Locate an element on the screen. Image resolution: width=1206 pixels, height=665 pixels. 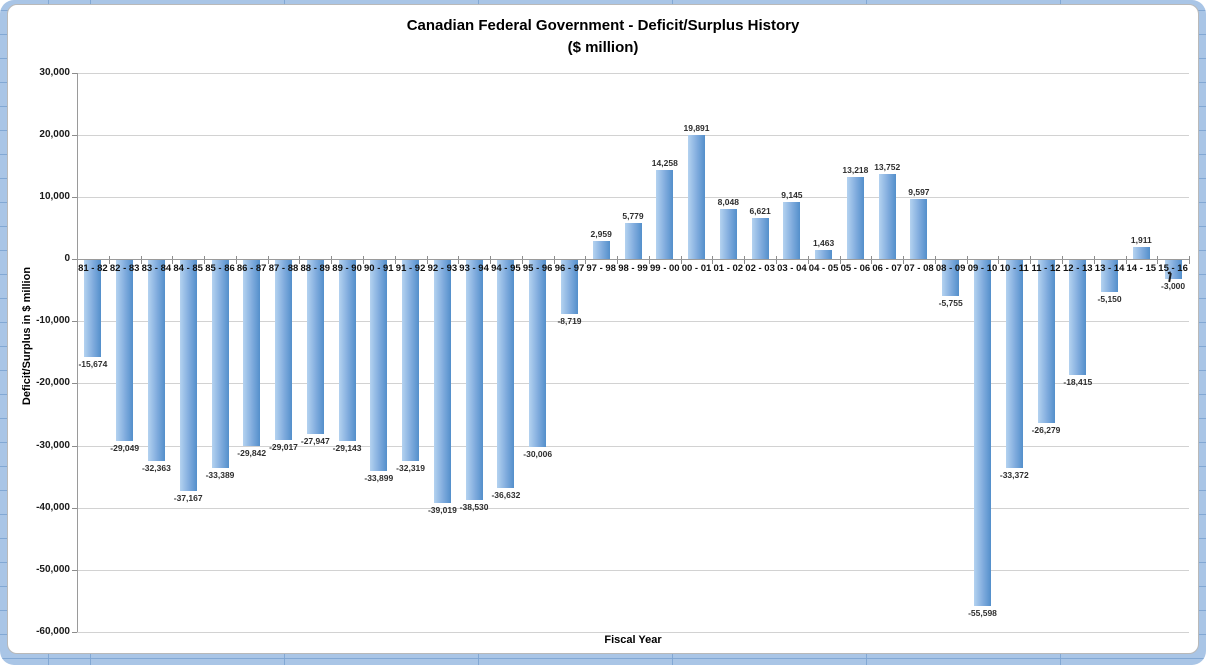
x-category-label: 90 - 91 is located at coordinates (379, 268).